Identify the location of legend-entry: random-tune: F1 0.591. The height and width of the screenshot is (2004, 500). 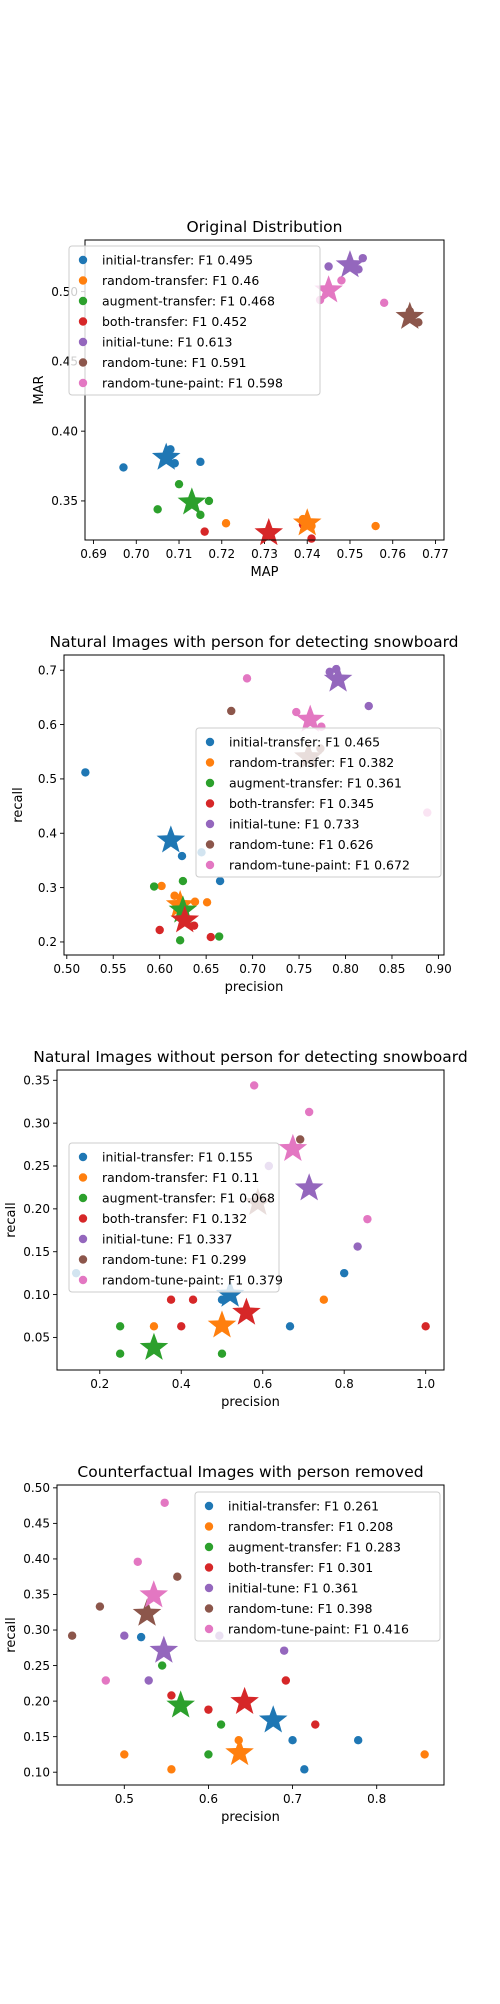
(174, 362).